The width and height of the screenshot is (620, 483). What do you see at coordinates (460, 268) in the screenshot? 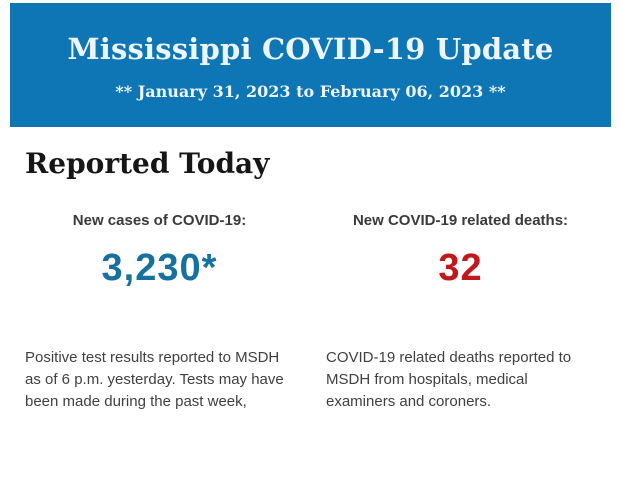
I see `new-deaths-value: 32` at bounding box center [460, 268].